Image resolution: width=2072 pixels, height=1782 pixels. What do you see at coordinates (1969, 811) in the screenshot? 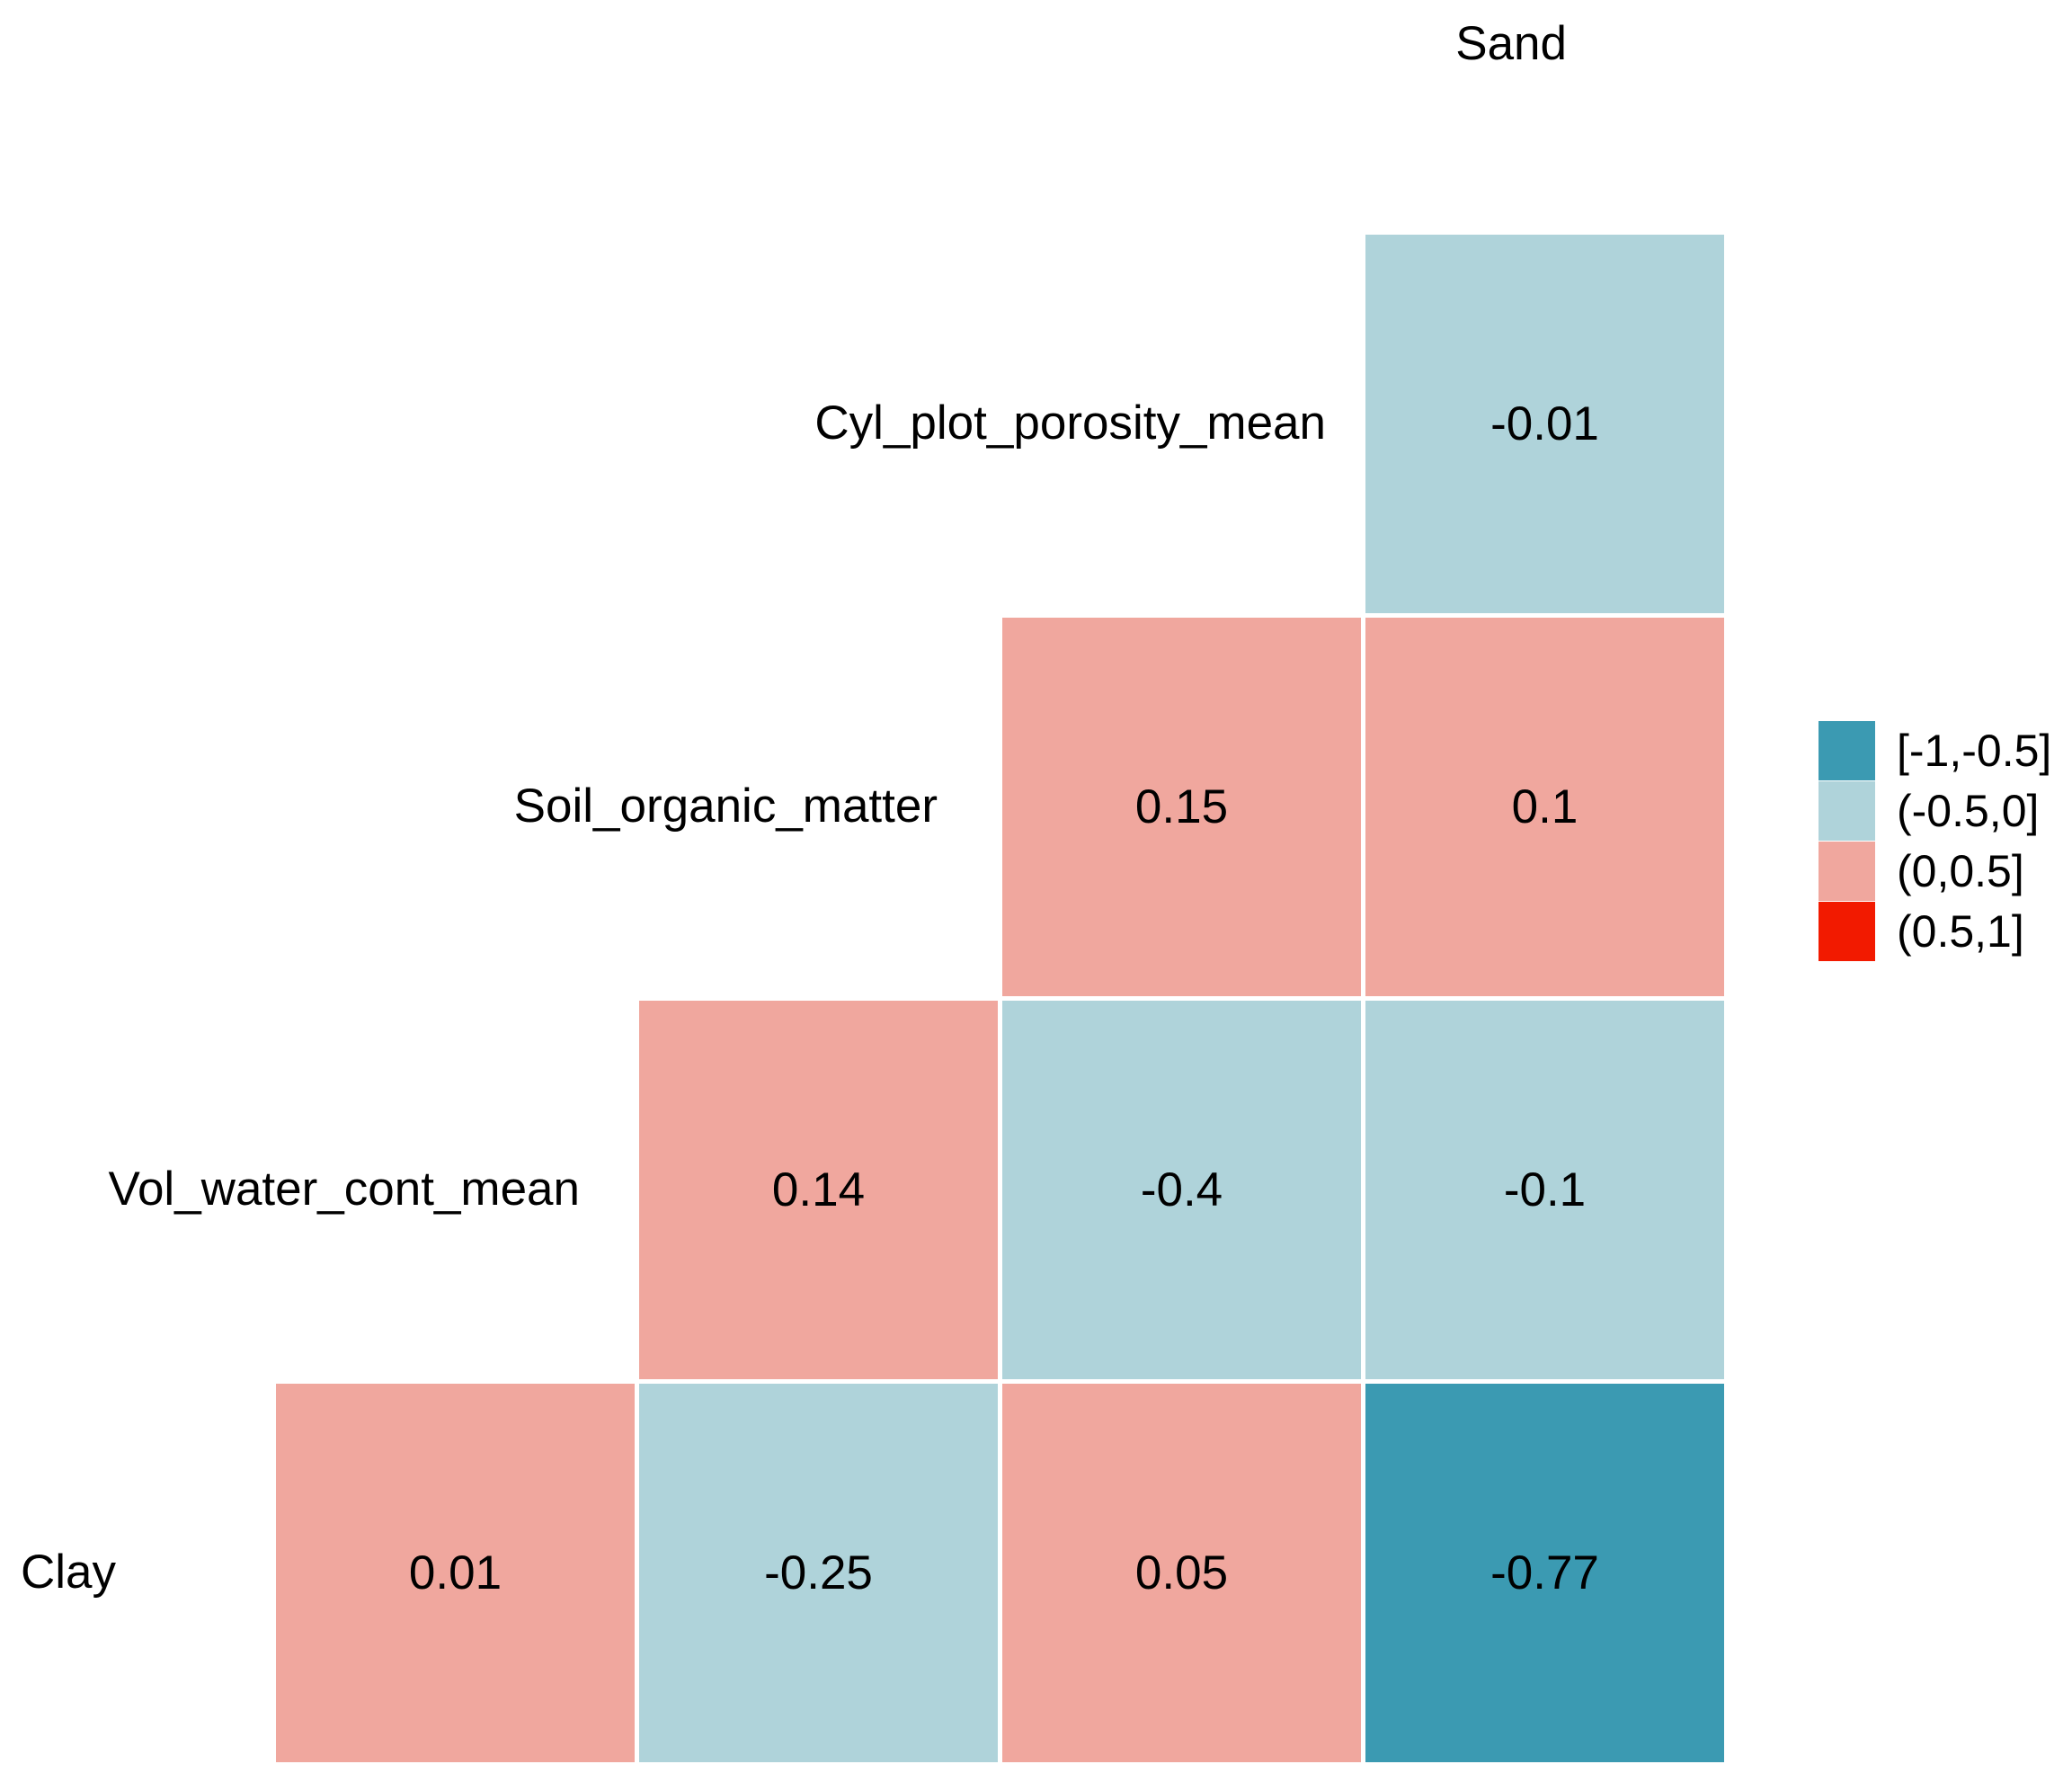
I see `legend-label: (-0.5,0]` at bounding box center [1969, 811].